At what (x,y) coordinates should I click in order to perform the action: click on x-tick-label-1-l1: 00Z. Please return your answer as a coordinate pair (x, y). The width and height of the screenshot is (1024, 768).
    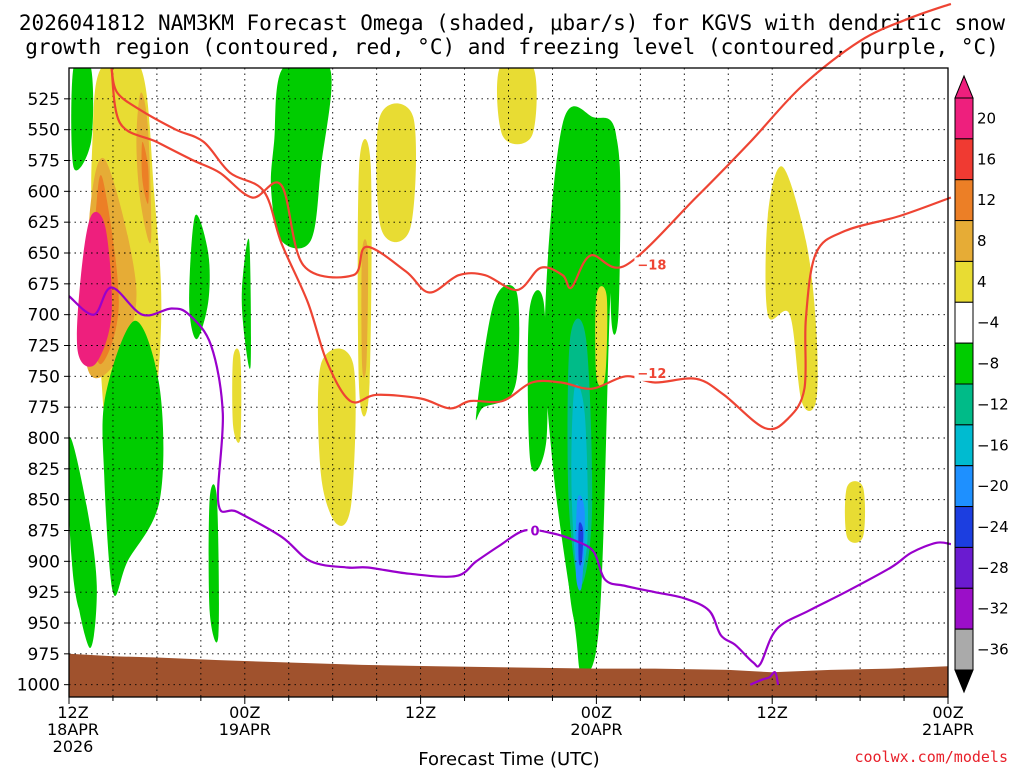
    Looking at the image, I should click on (244, 712).